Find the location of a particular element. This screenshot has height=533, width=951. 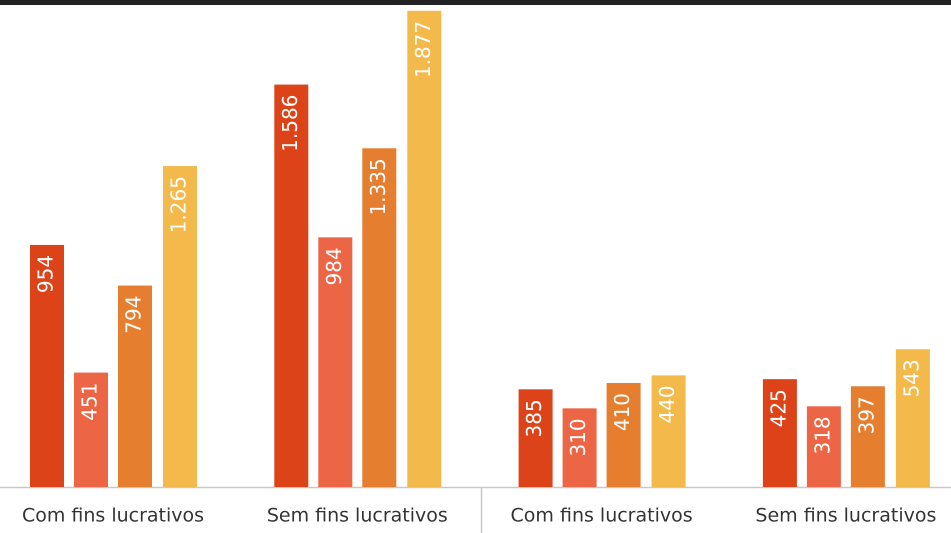

value-label: 1.877 is located at coordinates (423, 49).